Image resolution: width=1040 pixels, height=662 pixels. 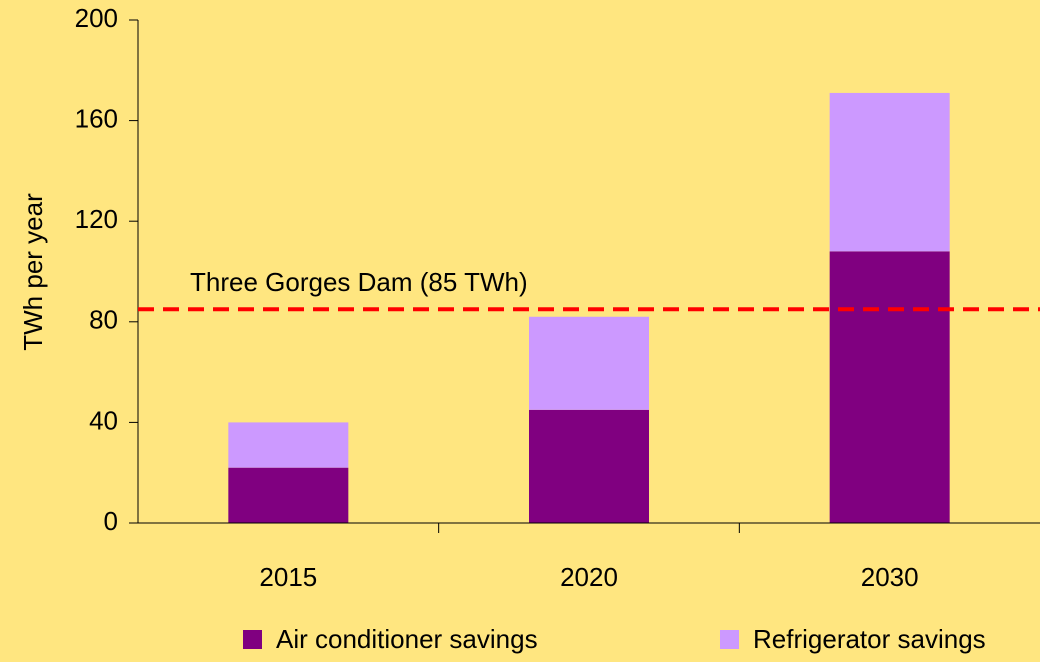 What do you see at coordinates (869, 639) in the screenshot?
I see `legend-label: Refrigerator savings` at bounding box center [869, 639].